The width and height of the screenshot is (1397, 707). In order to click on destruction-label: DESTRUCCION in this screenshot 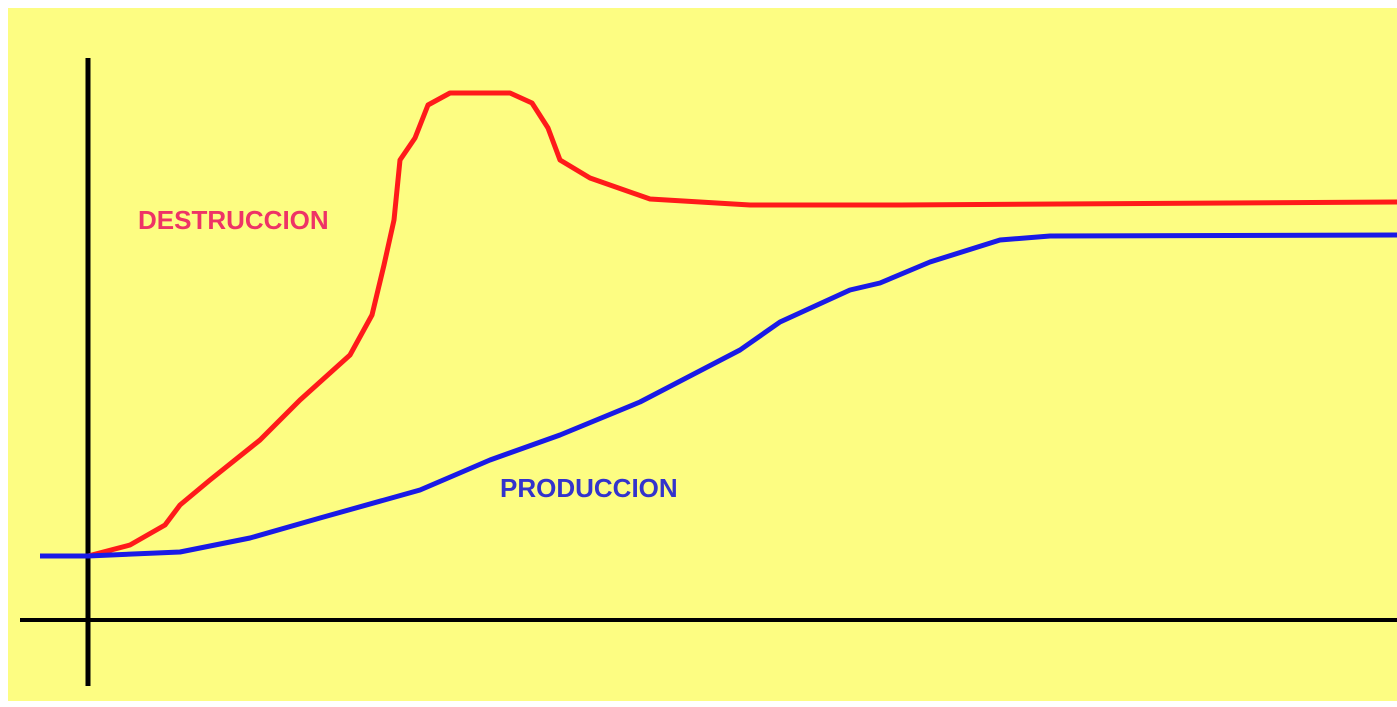, I will do `click(233, 220)`.